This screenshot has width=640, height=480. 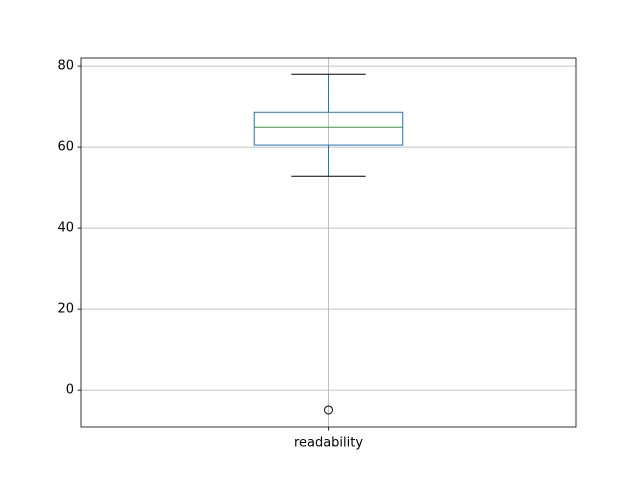 What do you see at coordinates (65, 66) in the screenshot?
I see `y-tick-label: 80` at bounding box center [65, 66].